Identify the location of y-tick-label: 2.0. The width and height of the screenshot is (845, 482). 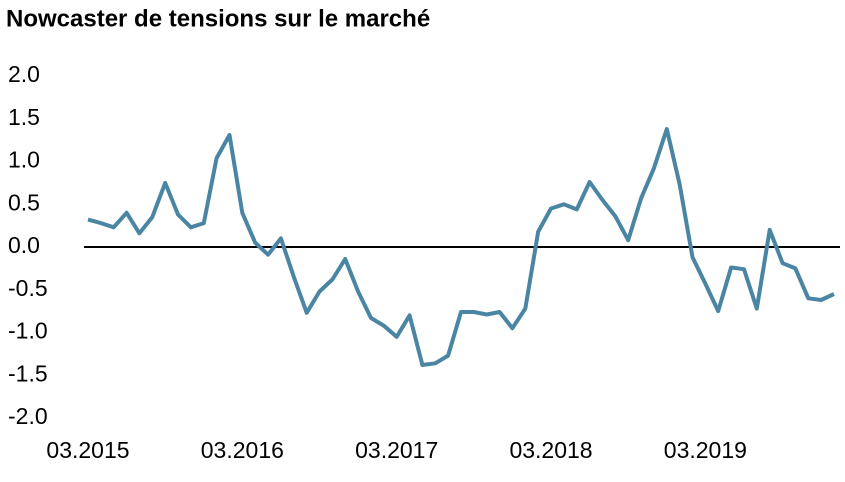
(24, 74).